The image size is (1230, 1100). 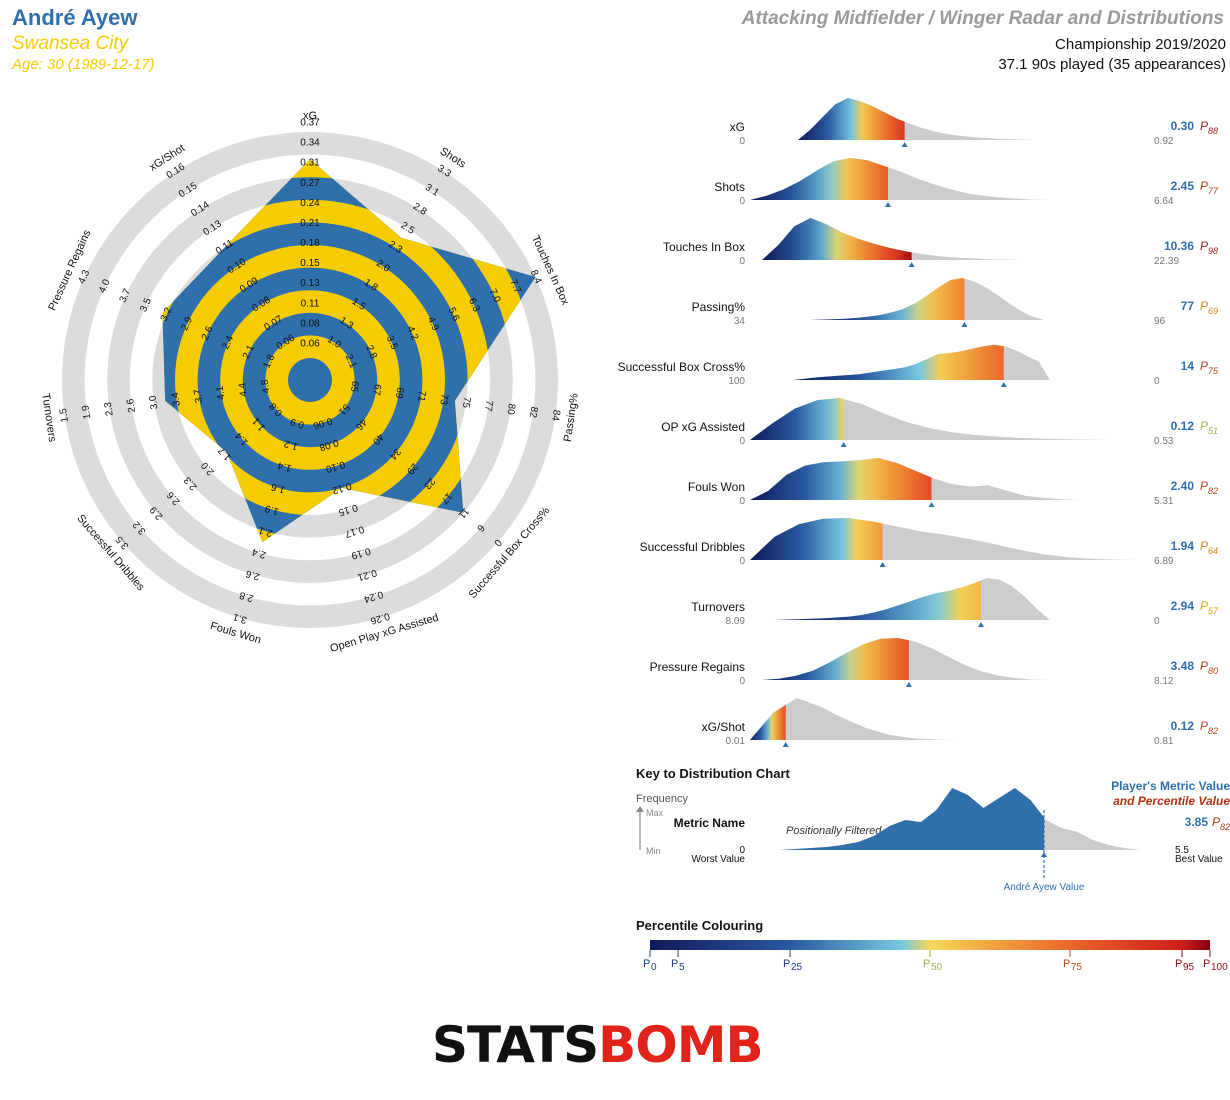 I want to click on radar-tick-label: 2.6, so click(x=208, y=333).